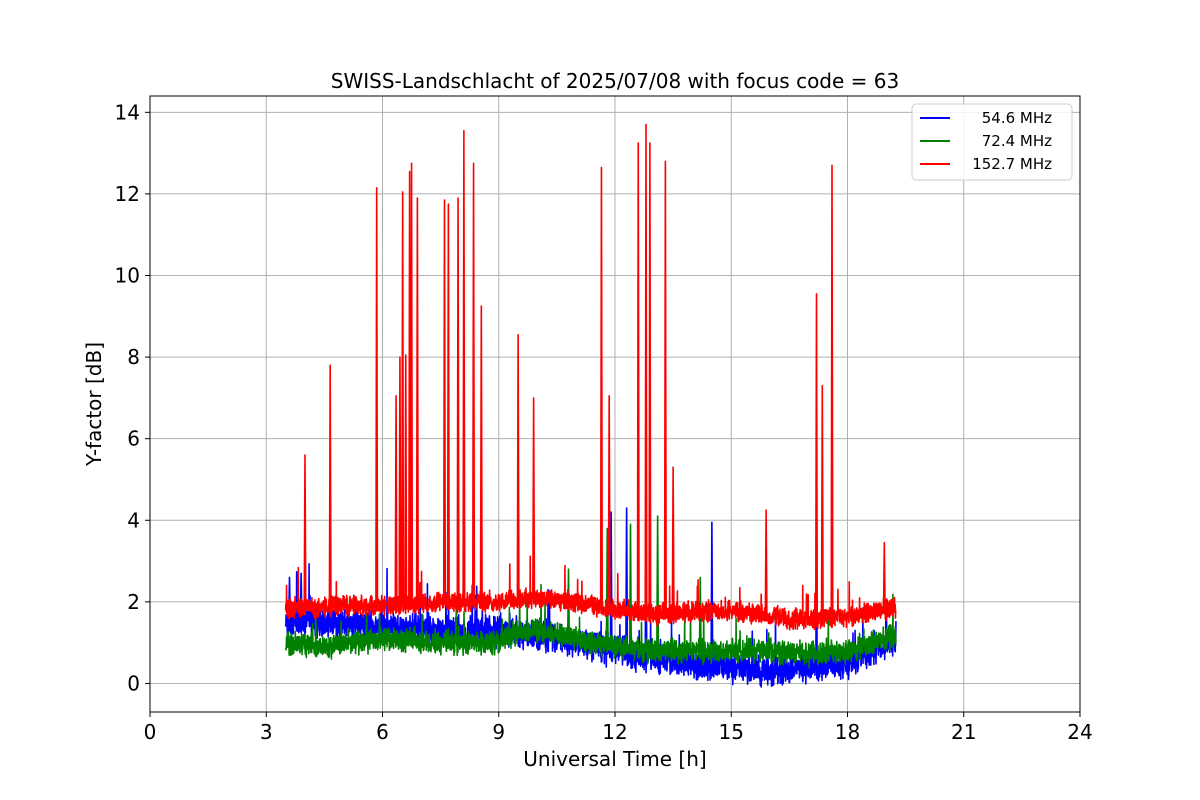 The height and width of the screenshot is (800, 1200). Describe the element at coordinates (963, 732) in the screenshot. I see `x-tick-label: 21` at that location.